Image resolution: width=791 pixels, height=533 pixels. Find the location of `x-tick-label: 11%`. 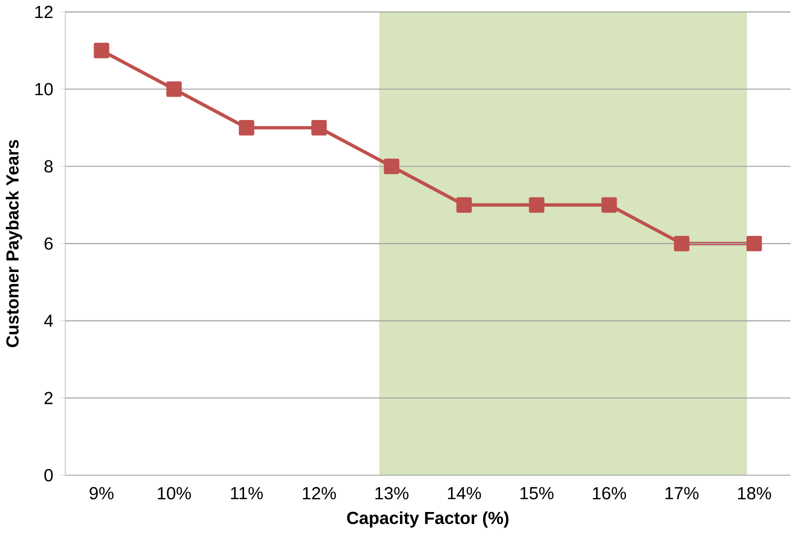

x-tick-label: 11% is located at coordinates (247, 493).